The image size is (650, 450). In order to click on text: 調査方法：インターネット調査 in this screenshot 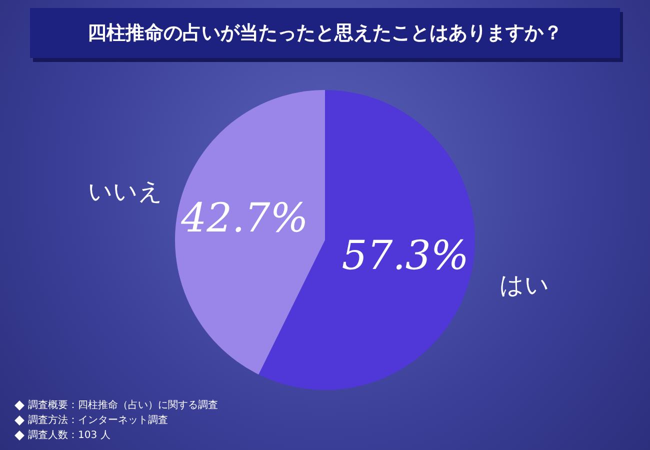, I will do `click(98, 421)`.